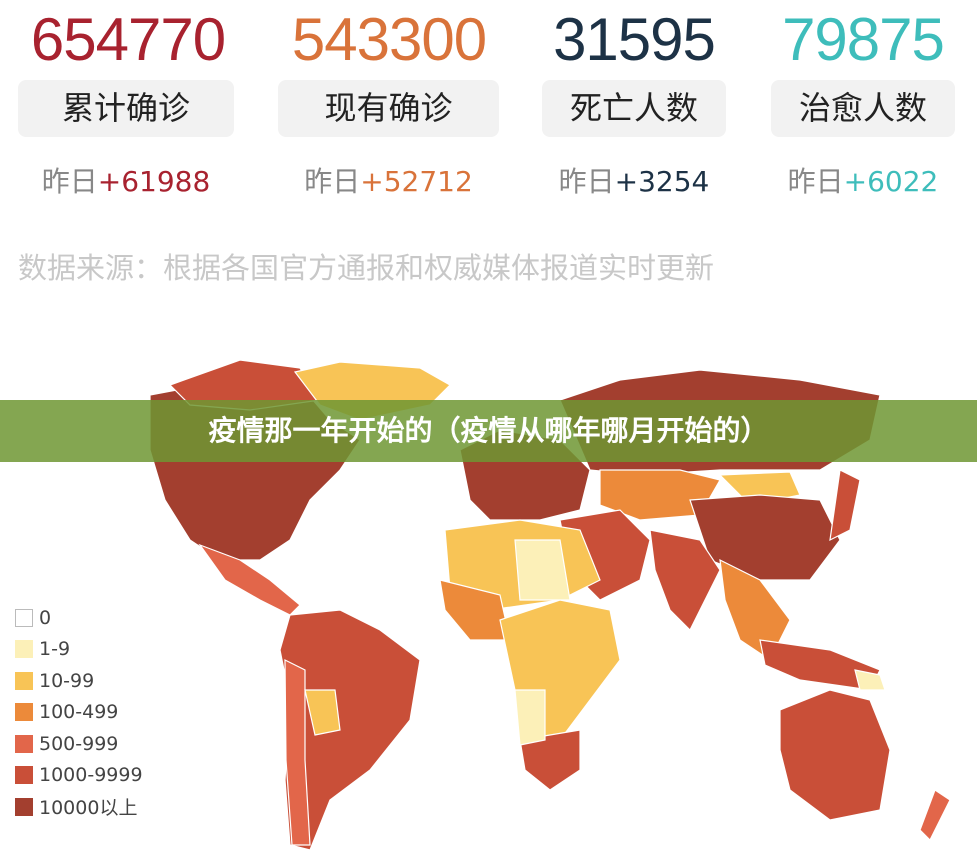 This screenshot has height=863, width=977. Describe the element at coordinates (765, 537) in the screenshot. I see `region-china` at that location.